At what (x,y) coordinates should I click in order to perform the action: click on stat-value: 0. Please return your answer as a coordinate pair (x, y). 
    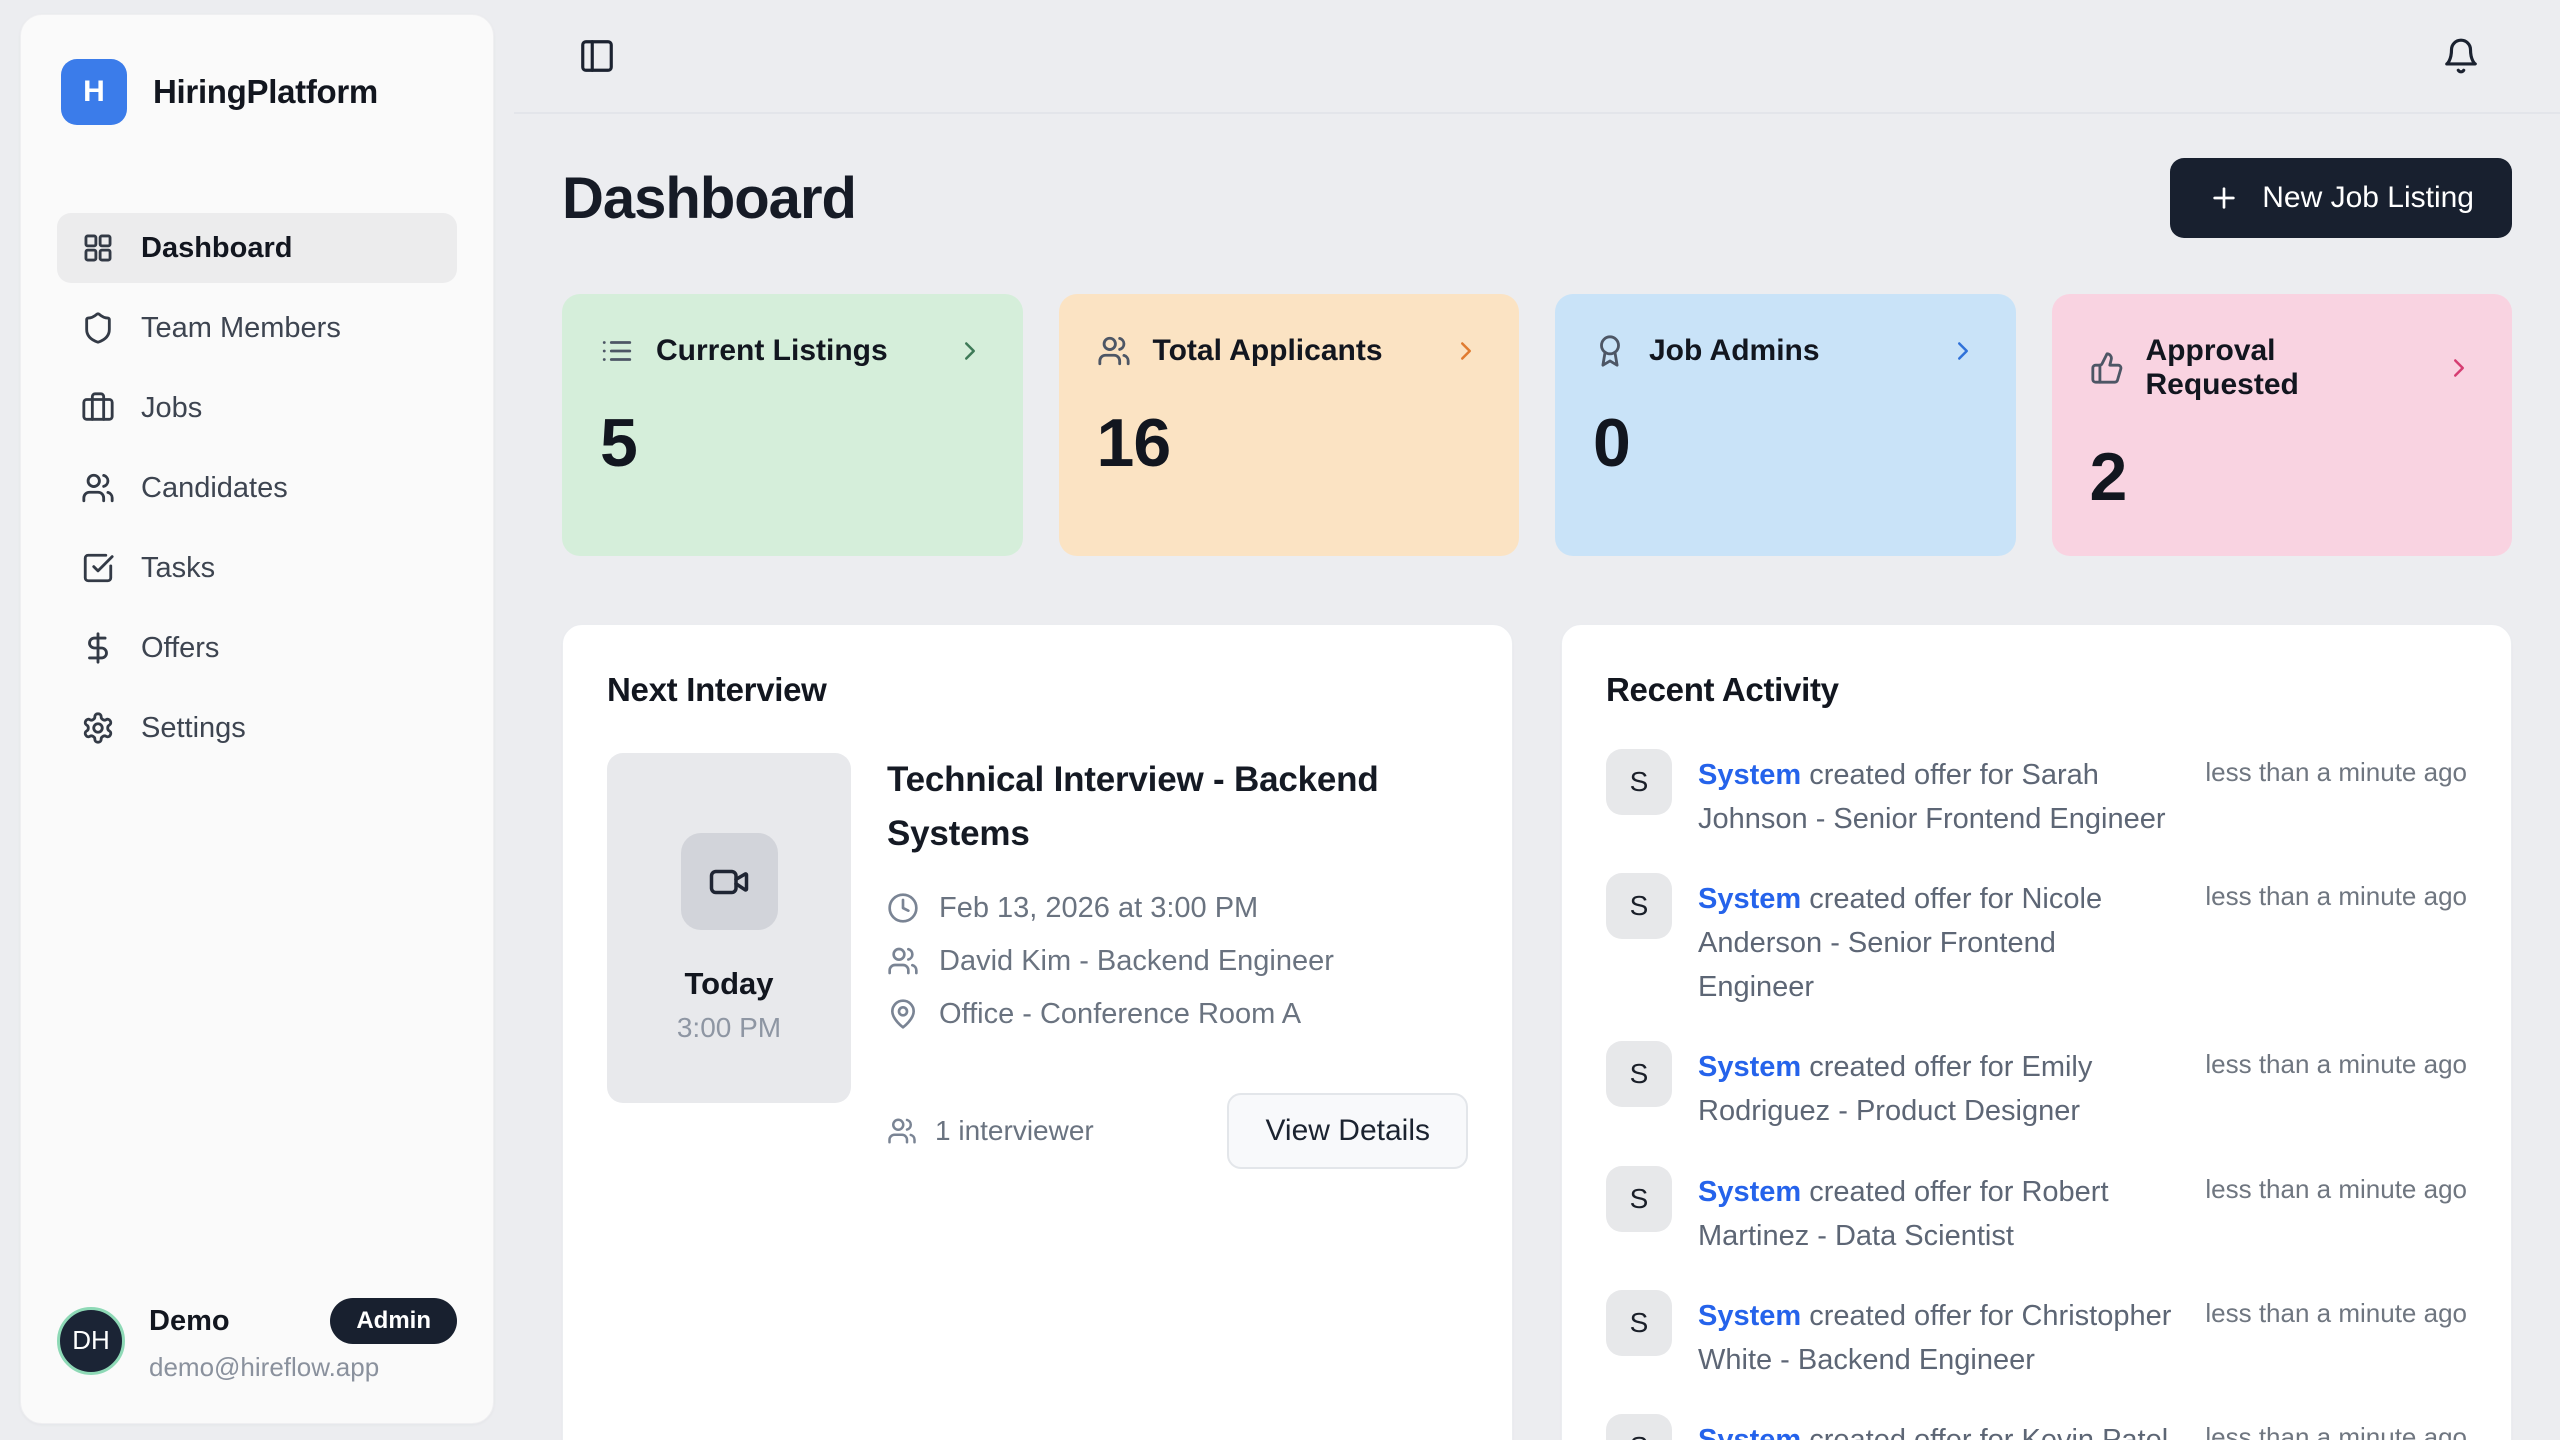
    Looking at the image, I should click on (1612, 443).